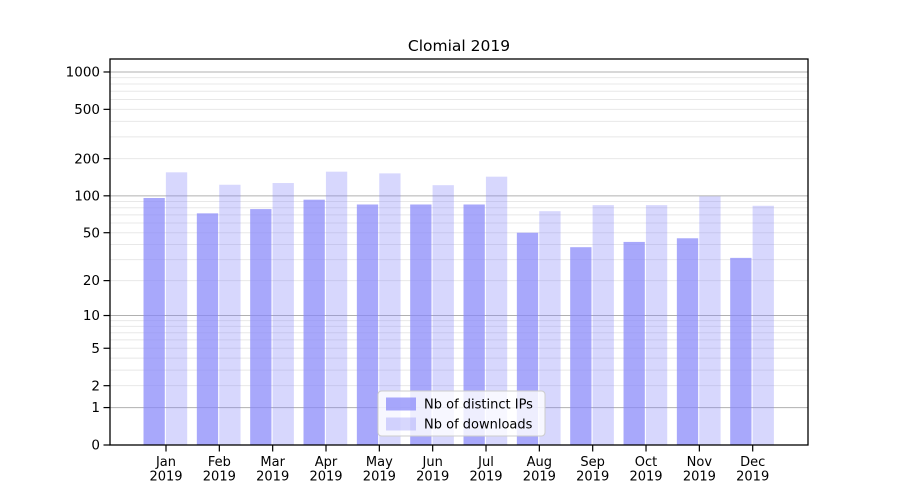 Image resolution: width=900 pixels, height=500 pixels. What do you see at coordinates (283, 314) in the screenshot?
I see `bar-mar-2019-downloads` at bounding box center [283, 314].